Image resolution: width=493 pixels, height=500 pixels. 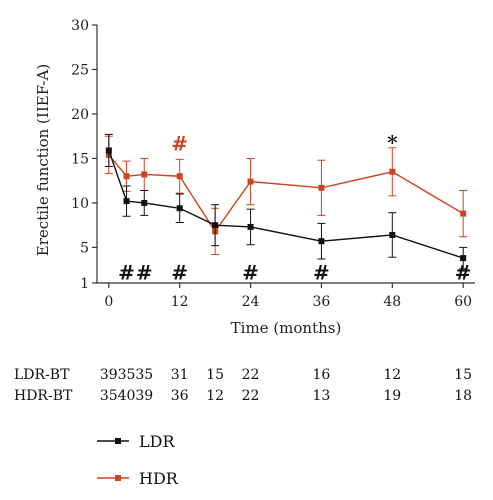 What do you see at coordinates (322, 375) in the screenshot?
I see `n-value: 16` at bounding box center [322, 375].